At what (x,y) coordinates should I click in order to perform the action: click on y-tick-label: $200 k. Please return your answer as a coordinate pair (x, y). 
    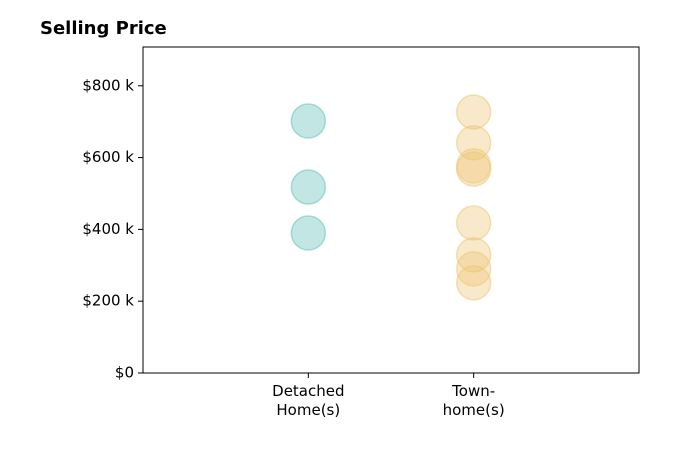
    Looking at the image, I should click on (108, 301).